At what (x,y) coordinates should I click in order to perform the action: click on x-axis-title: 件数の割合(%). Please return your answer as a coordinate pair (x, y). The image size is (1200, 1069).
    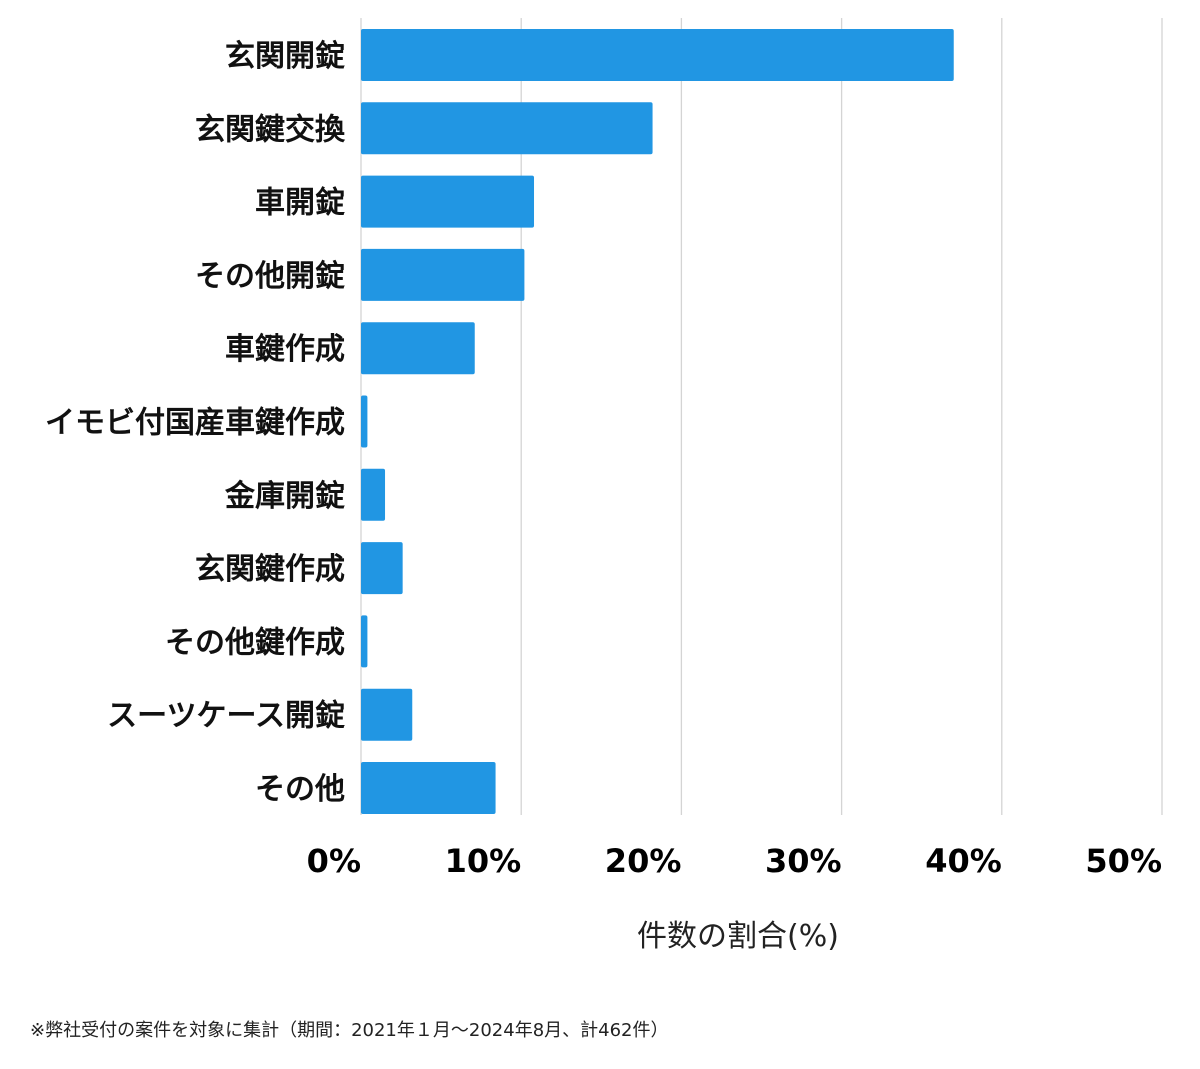
    Looking at the image, I should click on (738, 936).